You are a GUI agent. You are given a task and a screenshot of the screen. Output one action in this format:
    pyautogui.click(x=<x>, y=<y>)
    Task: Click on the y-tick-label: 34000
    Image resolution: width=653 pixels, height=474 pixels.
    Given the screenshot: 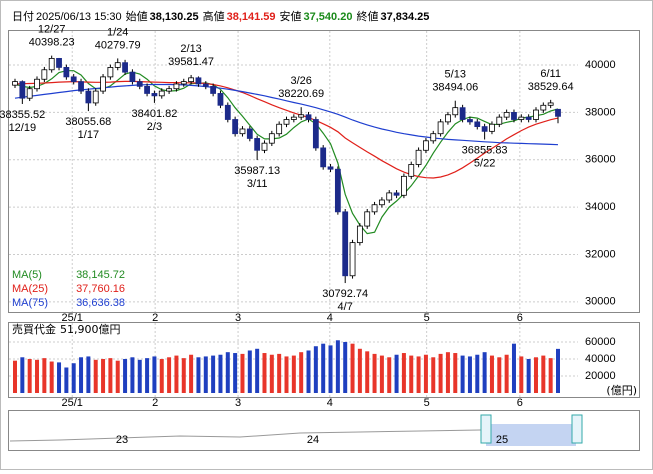 What is the action you would take?
    pyautogui.click(x=600, y=207)
    